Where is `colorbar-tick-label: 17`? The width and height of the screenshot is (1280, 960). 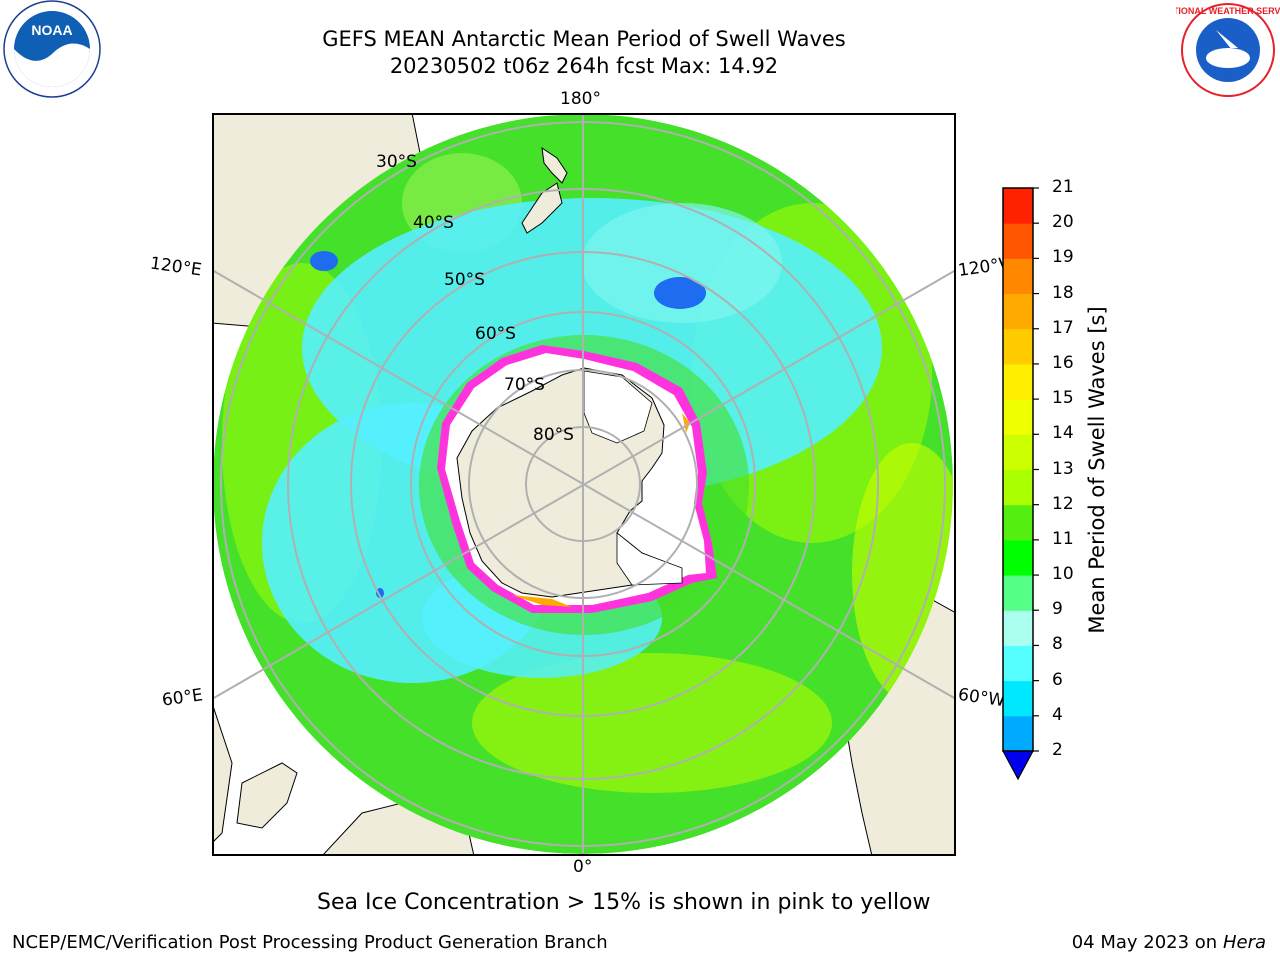 colorbar-tick-label: 17 is located at coordinates (1063, 327).